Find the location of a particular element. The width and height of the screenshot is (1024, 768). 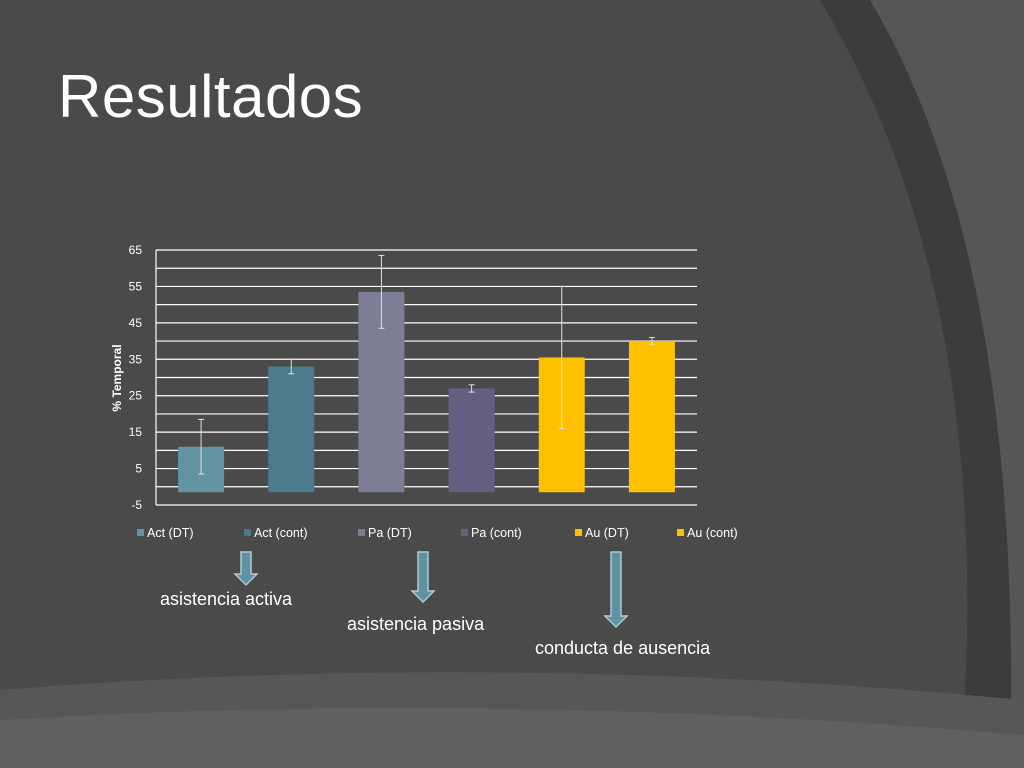

annotation-asistencia-activa: asistencia activa is located at coordinates (226, 599).